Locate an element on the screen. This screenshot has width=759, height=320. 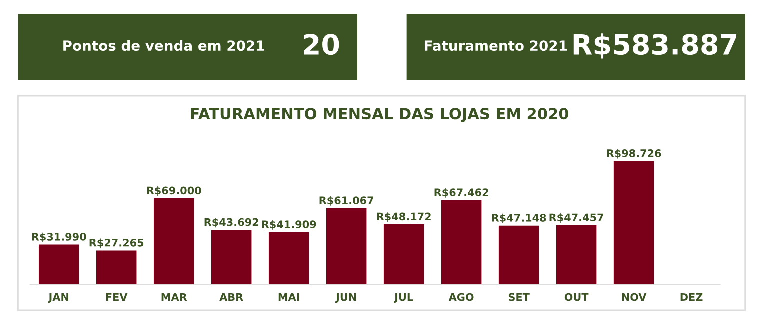
x-tick-label: MAR is located at coordinates (175, 297).